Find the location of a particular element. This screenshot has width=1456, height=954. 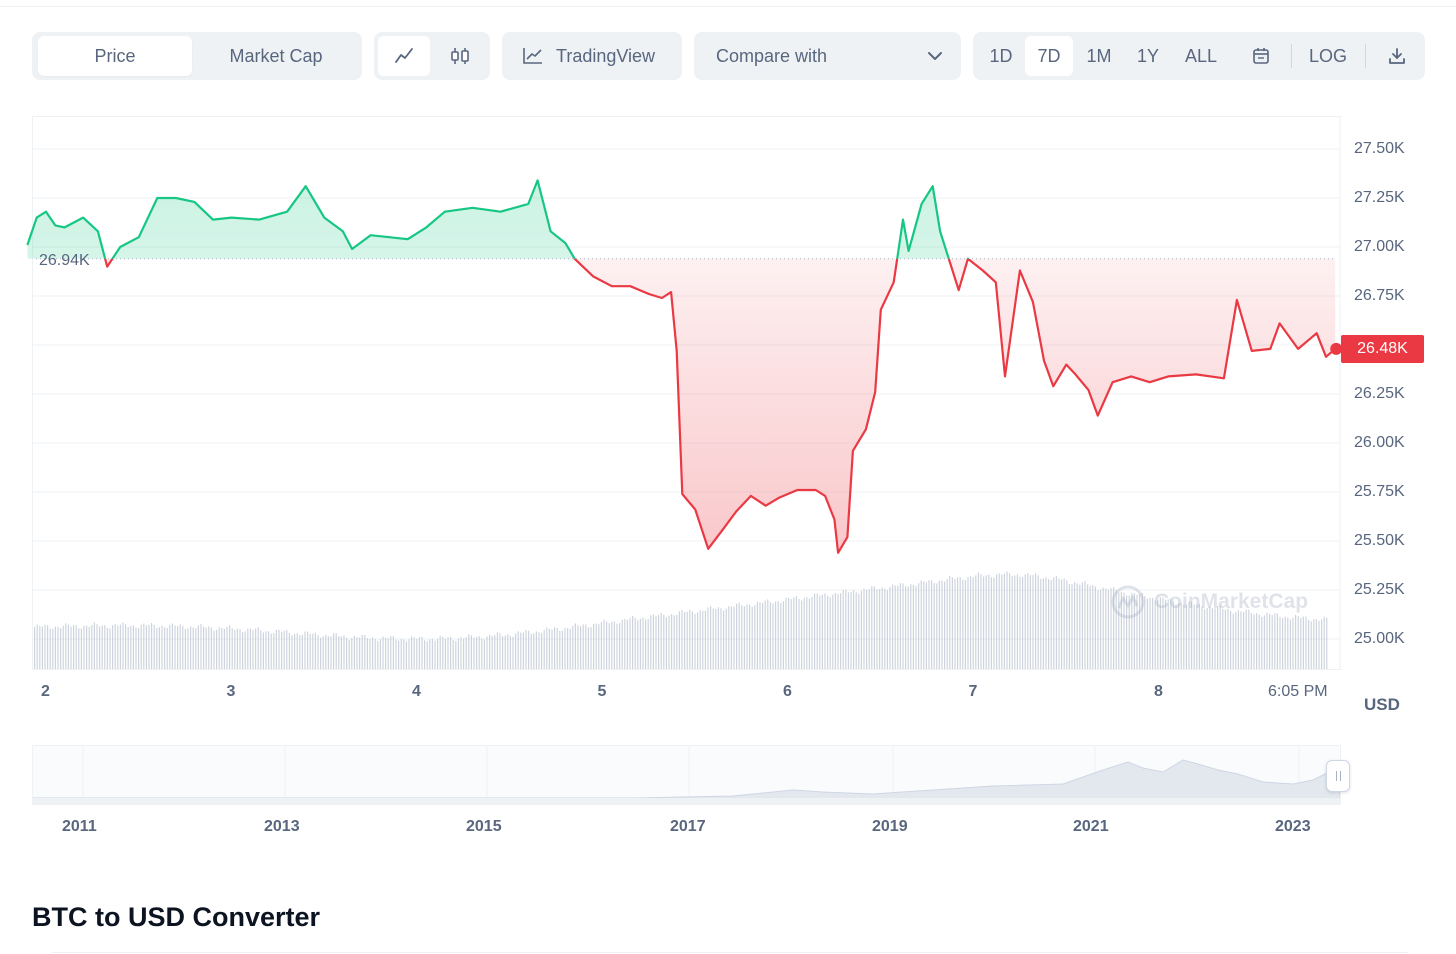

range-7d-button: 7D is located at coordinates (1049, 56).